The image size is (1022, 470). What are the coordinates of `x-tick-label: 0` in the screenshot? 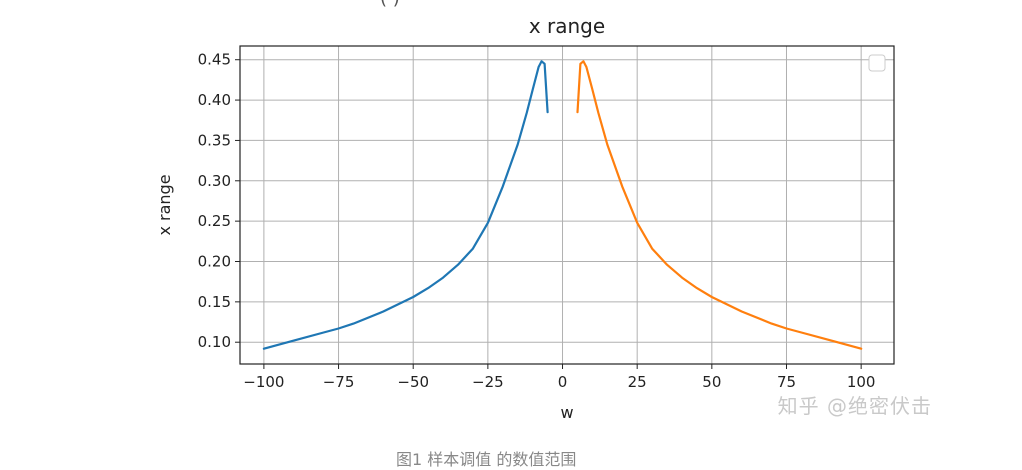 It's located at (563, 382).